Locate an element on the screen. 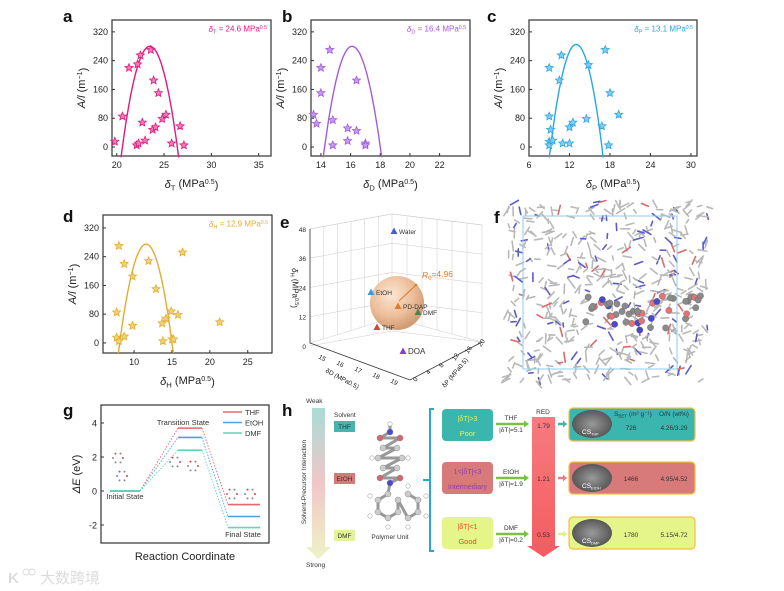 This screenshot has height=591, width=784. condition-box-poor is located at coordinates (467, 425).